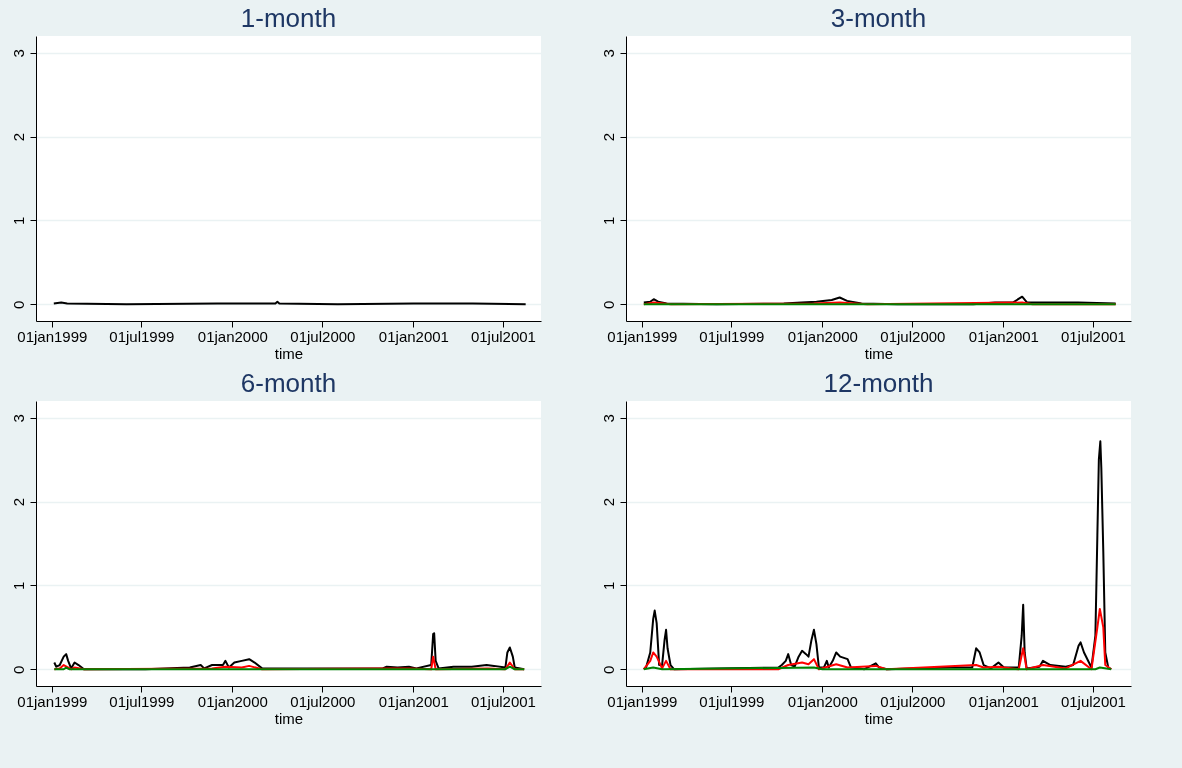 This screenshot has height=768, width=1182. Describe the element at coordinates (288, 383) in the screenshot. I see `chart-title: 6-month` at that location.